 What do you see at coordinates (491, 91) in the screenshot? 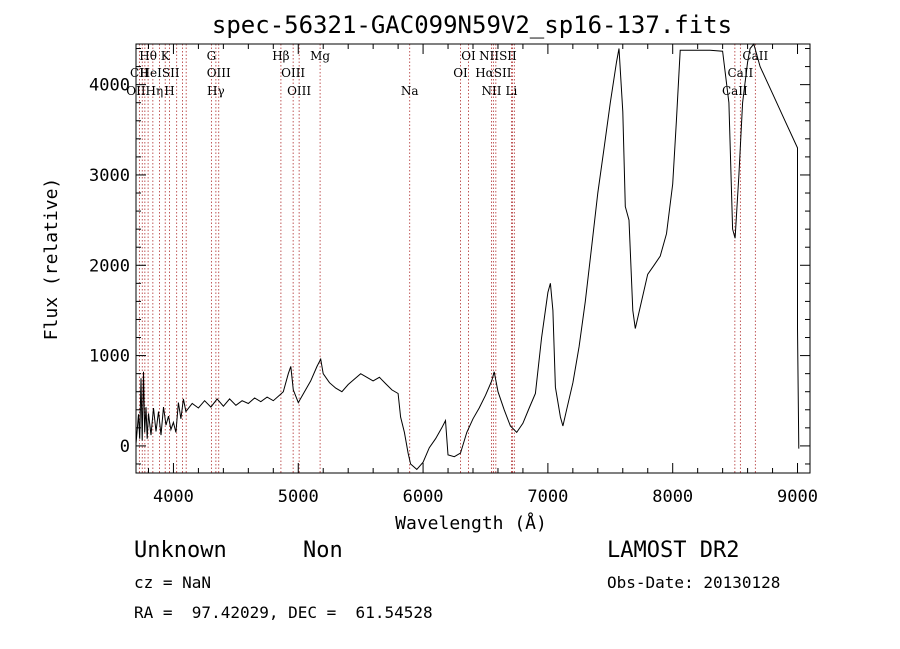
I see `emission-line-label: NII` at bounding box center [491, 91].